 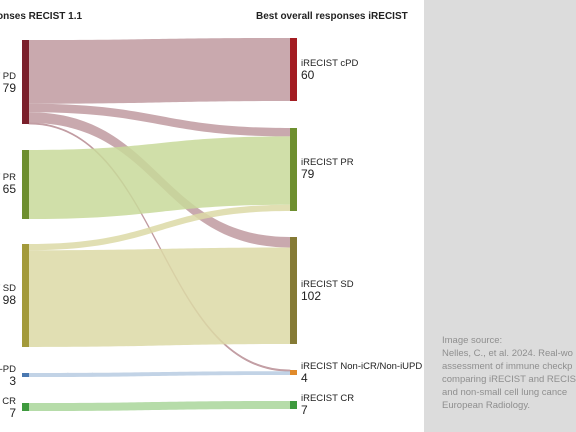 I want to click on left-node-name: T SD, so click(x=8, y=288).